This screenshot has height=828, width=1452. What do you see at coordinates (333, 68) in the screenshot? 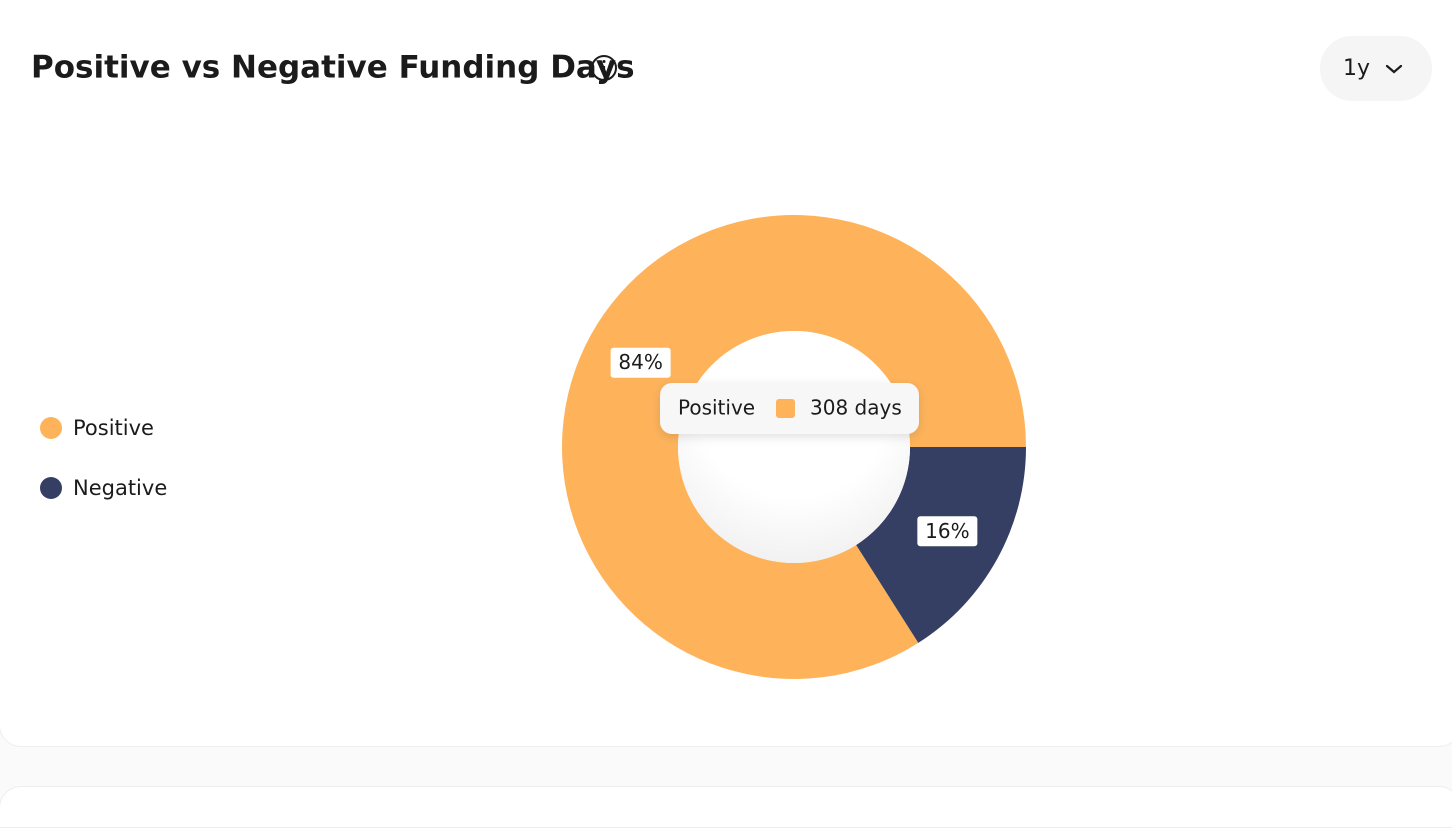
I see `chart-title: Positive vs Negative Funding Days` at bounding box center [333, 68].